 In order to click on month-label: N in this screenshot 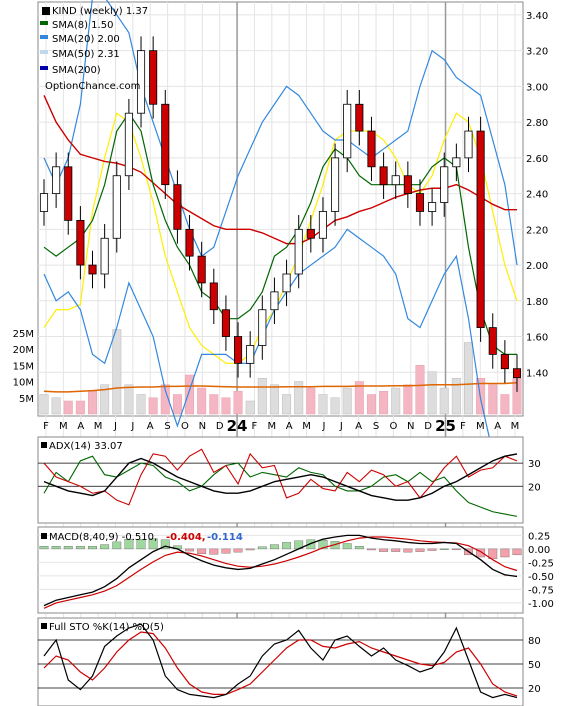, I will do `click(410, 426)`.